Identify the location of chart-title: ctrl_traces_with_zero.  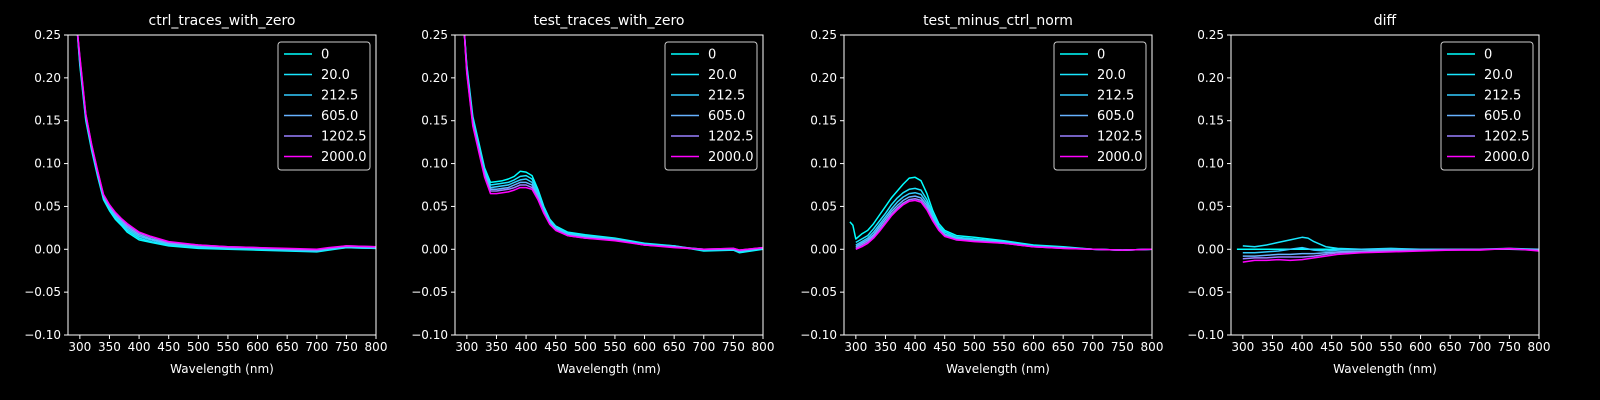
(222, 21).